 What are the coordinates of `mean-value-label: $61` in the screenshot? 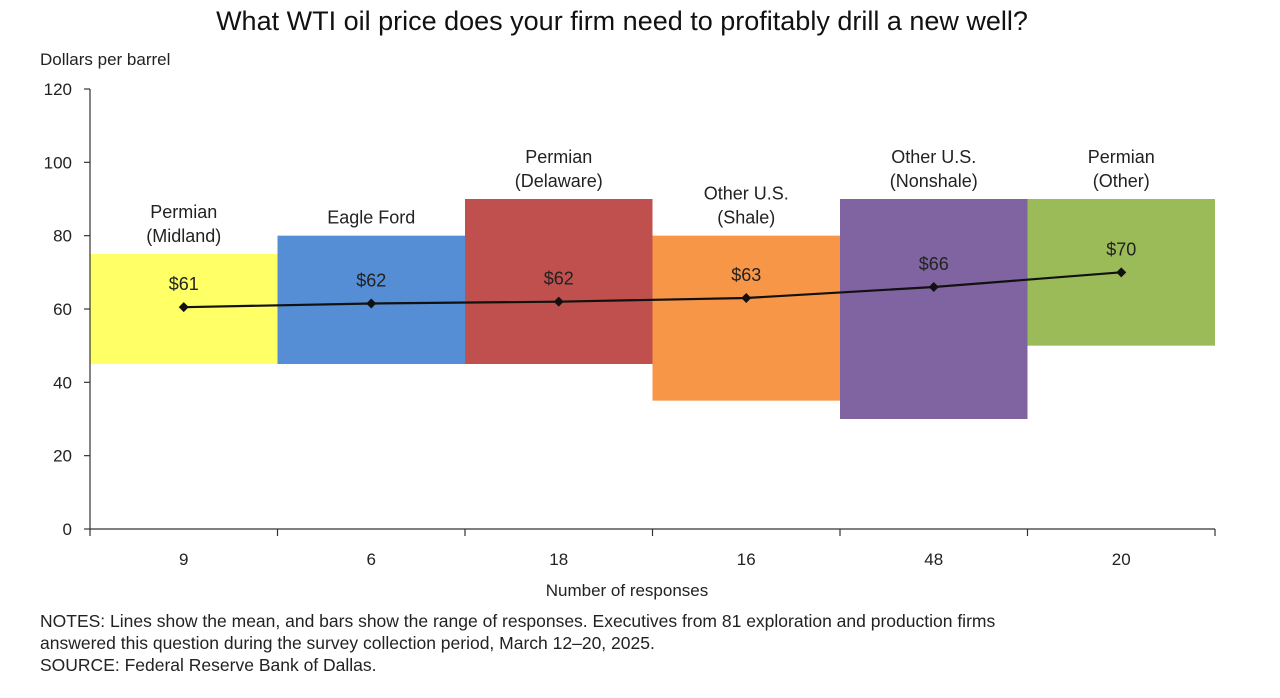 It's located at (184, 284).